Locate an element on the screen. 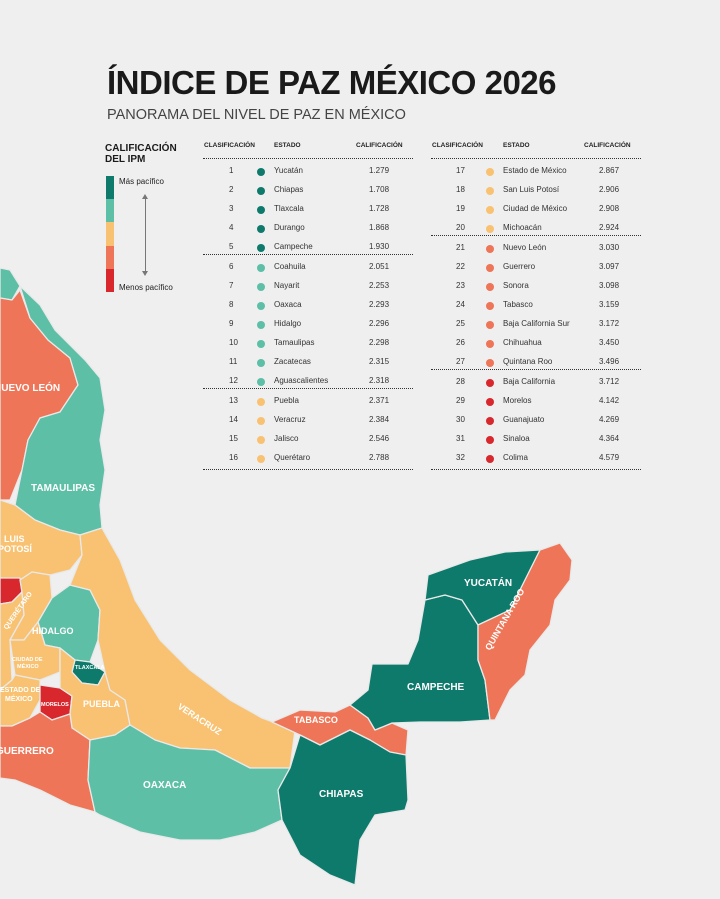 This screenshot has width=720, height=899. row-score: 2.908 is located at coordinates (609, 208).